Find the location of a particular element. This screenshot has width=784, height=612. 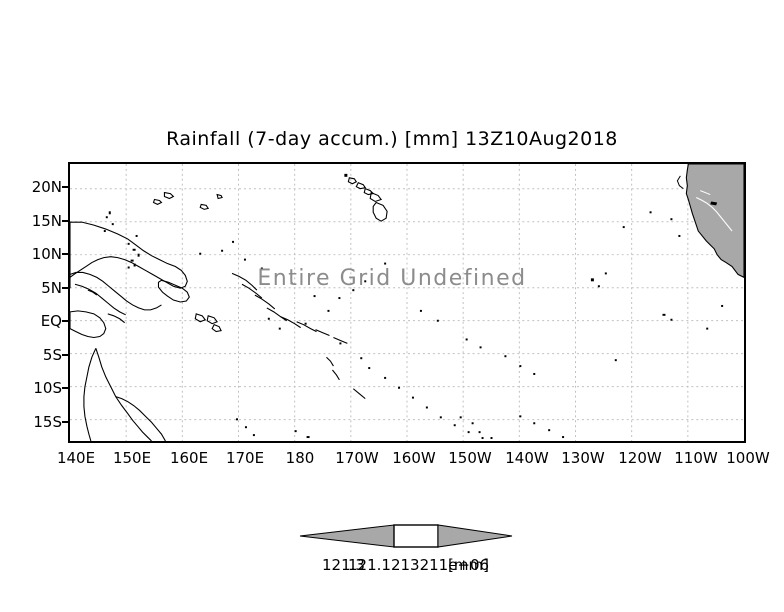

xtick-label: 170E is located at coordinates (245, 458).